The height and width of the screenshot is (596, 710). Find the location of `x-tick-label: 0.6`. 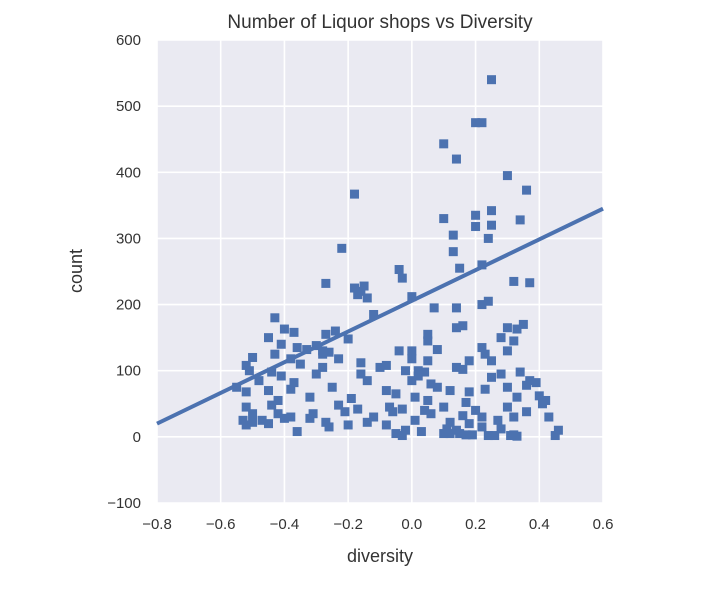

x-tick-label: 0.6 is located at coordinates (603, 524).